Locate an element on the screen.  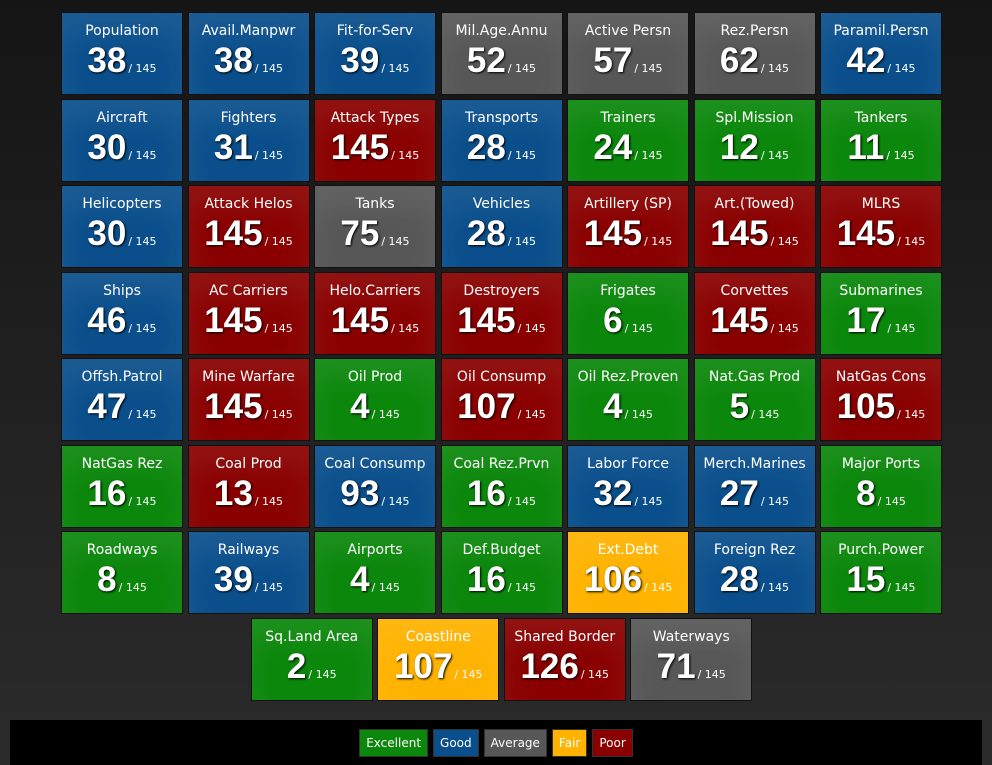
stat-label: Coal Rez.Prvn is located at coordinates (501, 463).